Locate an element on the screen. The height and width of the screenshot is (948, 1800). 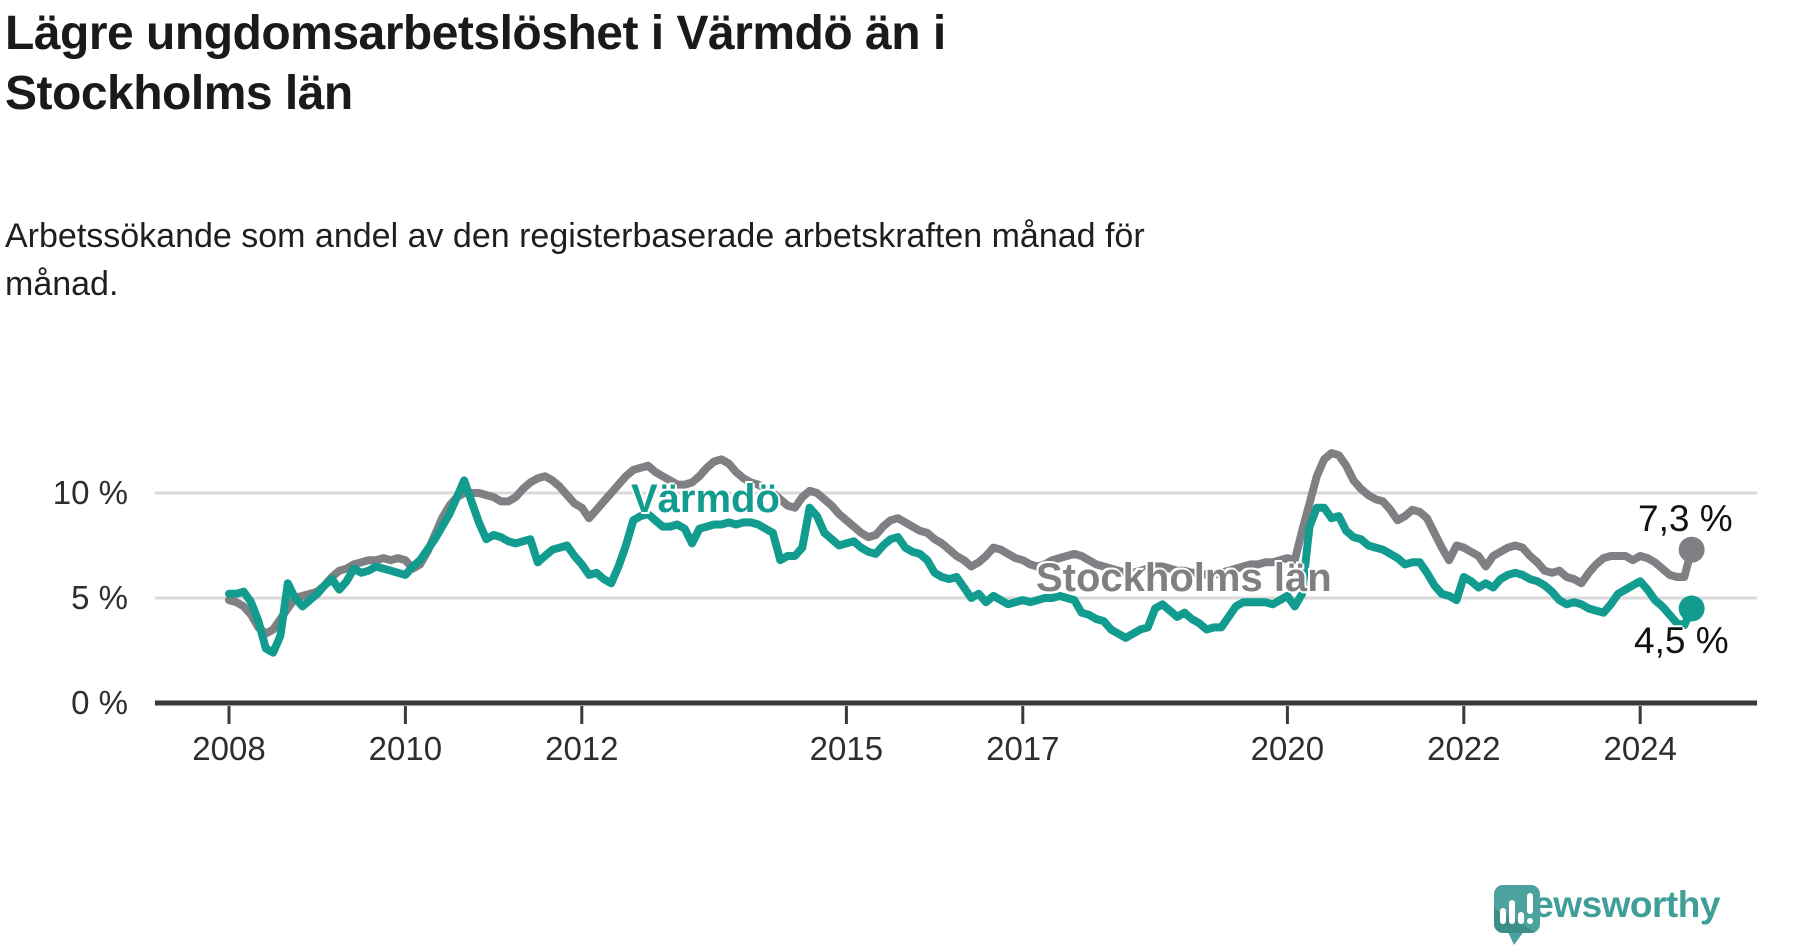
x-tick-label: 2022 is located at coordinates (1464, 748).